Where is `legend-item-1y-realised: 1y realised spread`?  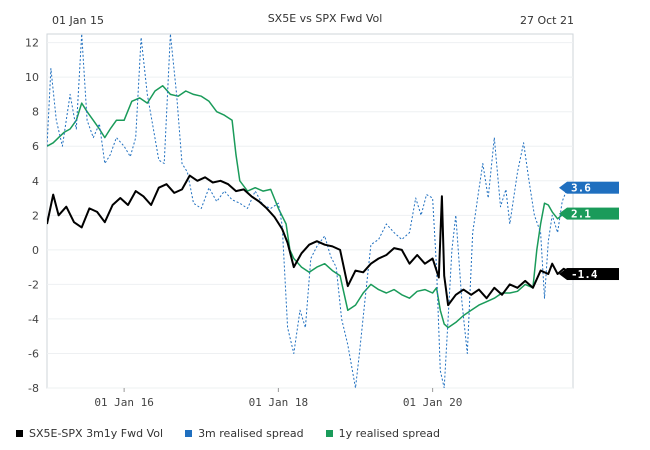
legend-item-1y-realised: 1y realised spread is located at coordinates (383, 433).